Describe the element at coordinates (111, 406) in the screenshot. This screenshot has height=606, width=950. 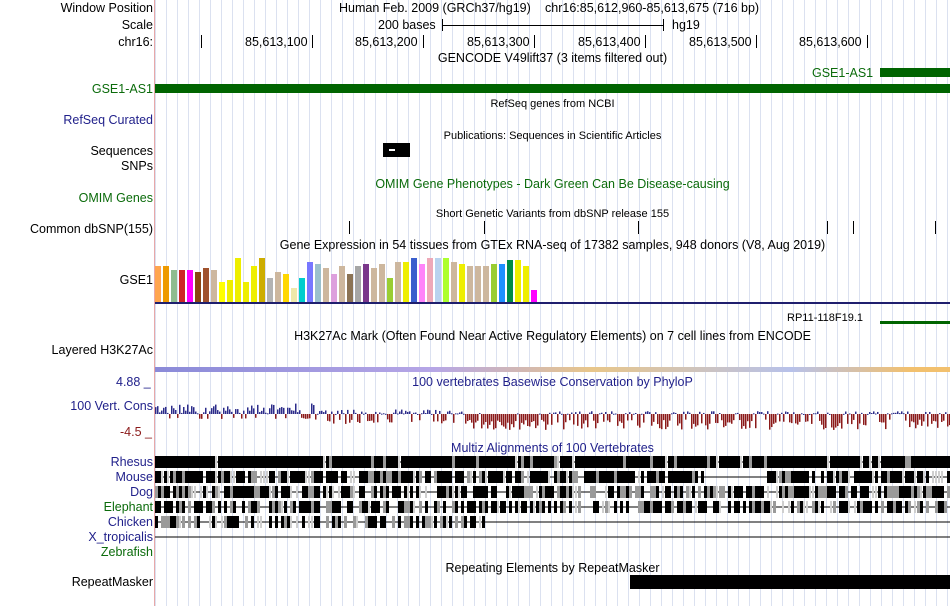
I see `conservation-track-label: 100 Vert. Cons` at that location.